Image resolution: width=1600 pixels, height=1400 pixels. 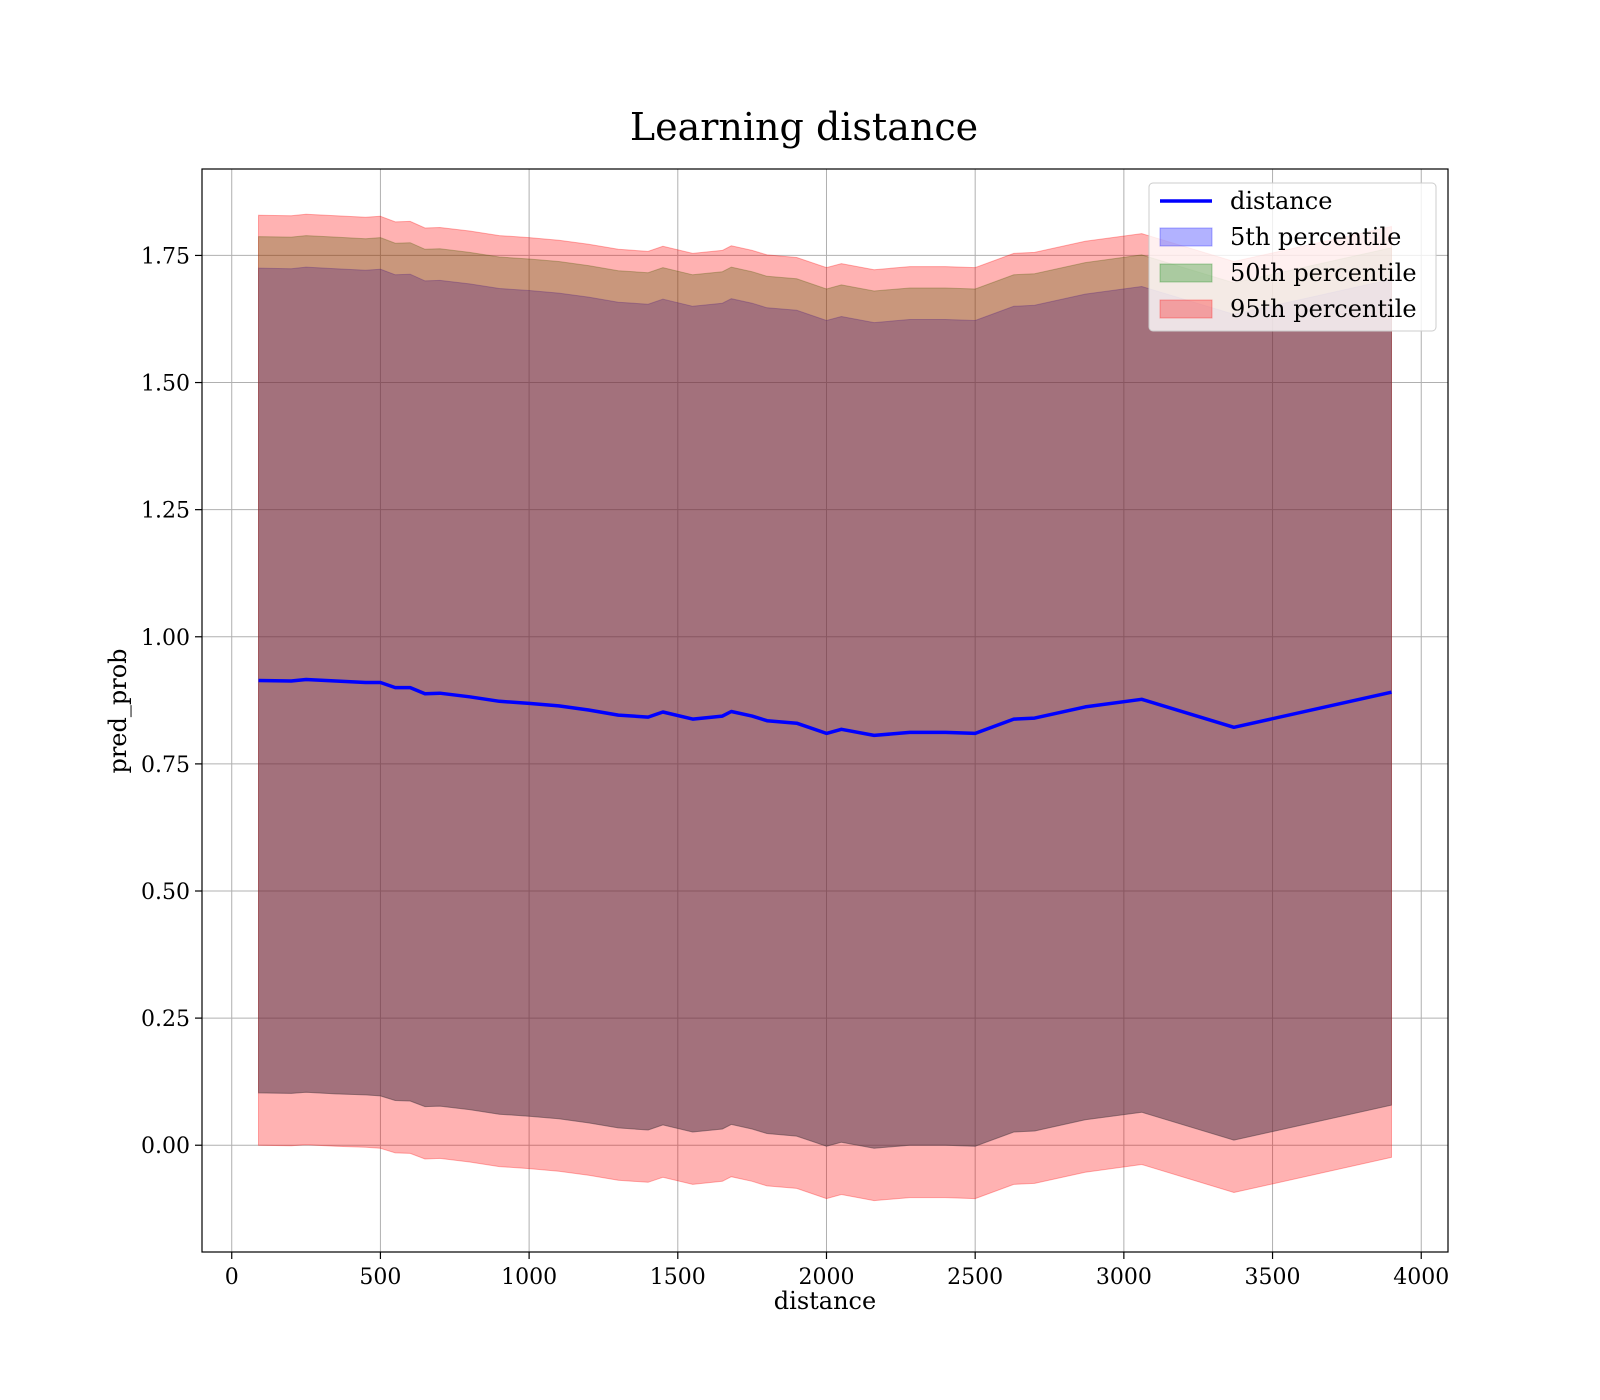 I want to click on y-ticks: 0.00 0.25 0.50 0.75 1.00 1.25 1.50 1.75, so click(x=171, y=701).